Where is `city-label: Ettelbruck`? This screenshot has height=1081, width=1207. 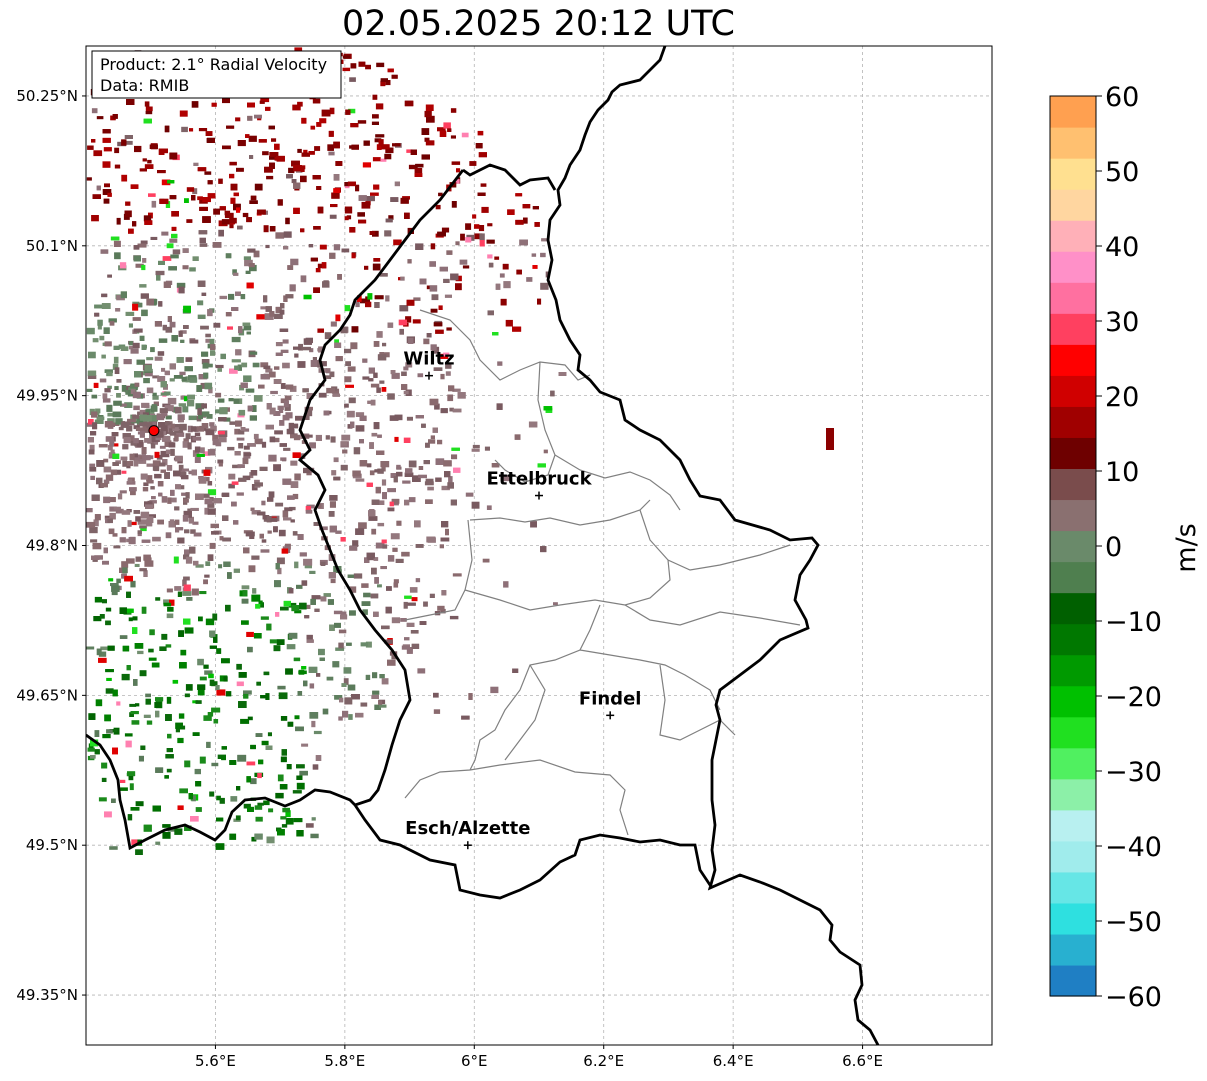
city-label: Ettelbruck is located at coordinates (539, 479).